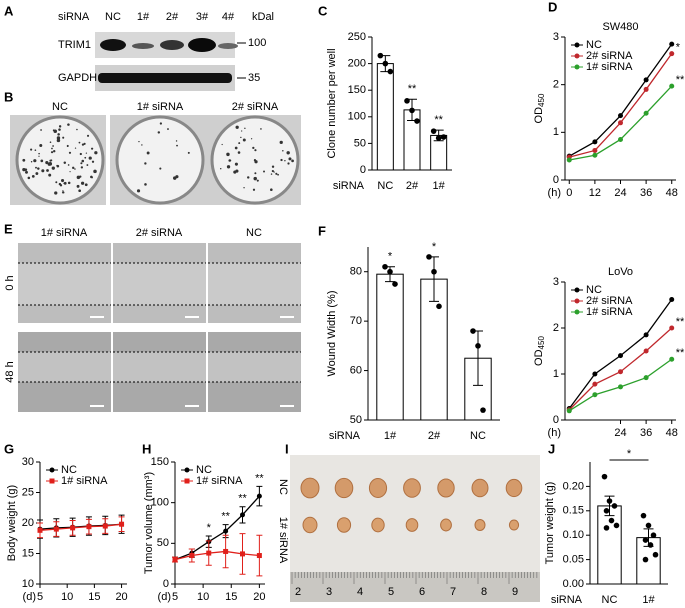  What do you see at coordinates (283, 540) in the screenshot?
I see `tumor-row-label: 1# siRNA` at bounding box center [283, 540].